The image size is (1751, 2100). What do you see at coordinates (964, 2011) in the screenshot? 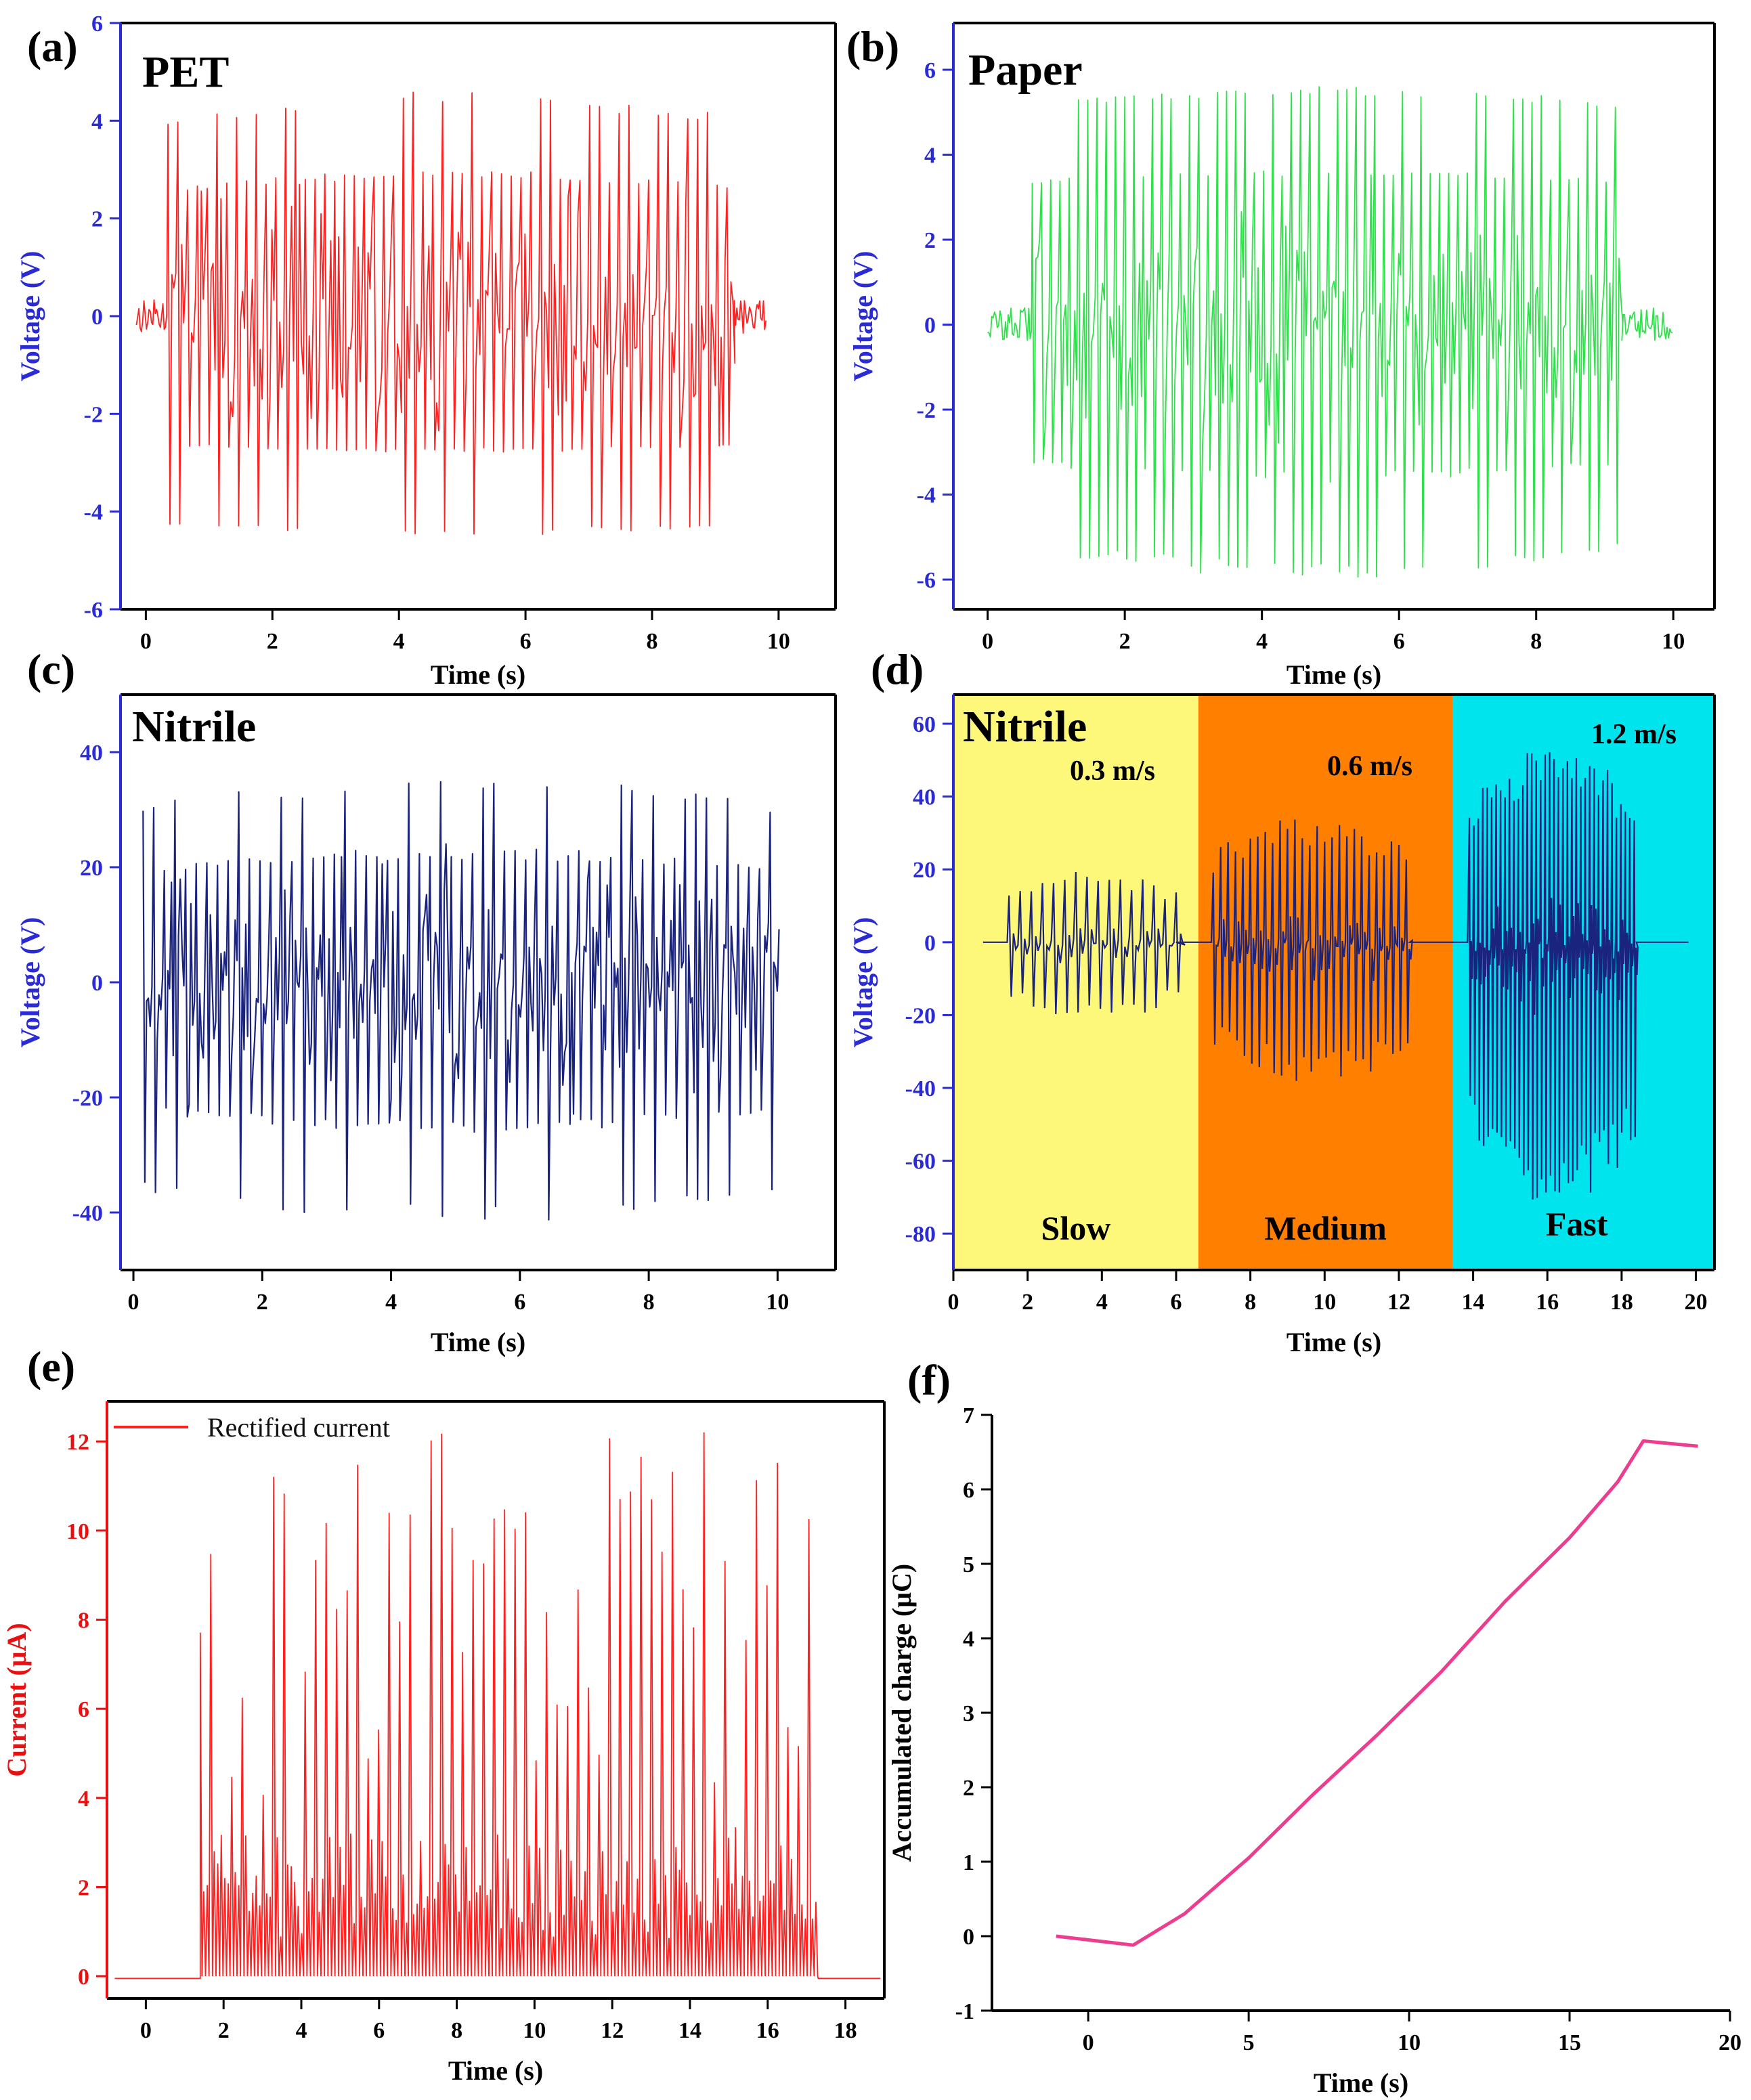
I see `y-tick-label: -1` at bounding box center [964, 2011].